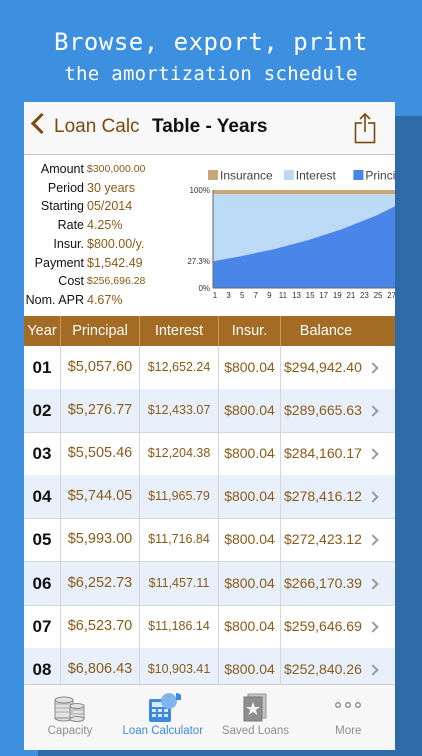  Describe the element at coordinates (179, 540) in the screenshot. I see `table-cell: $11,716.84` at that location.